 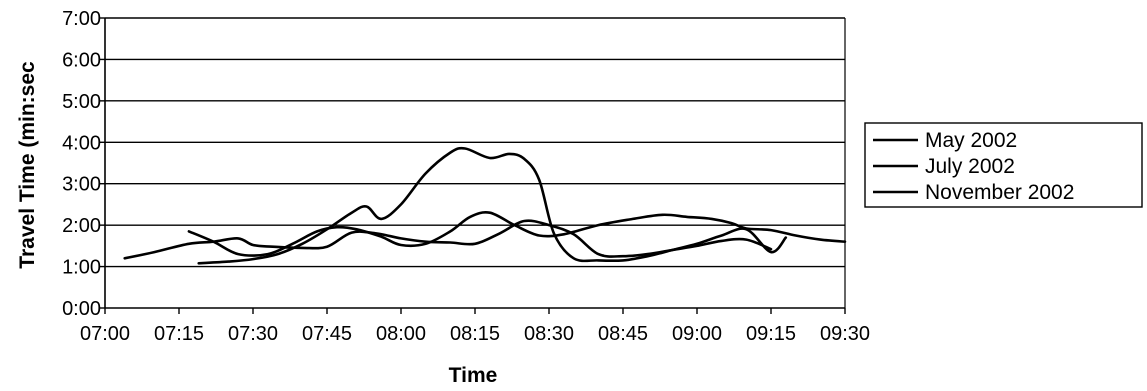 What do you see at coordinates (81, 143) in the screenshot?
I see `y-tick-label: 4:00` at bounding box center [81, 143].